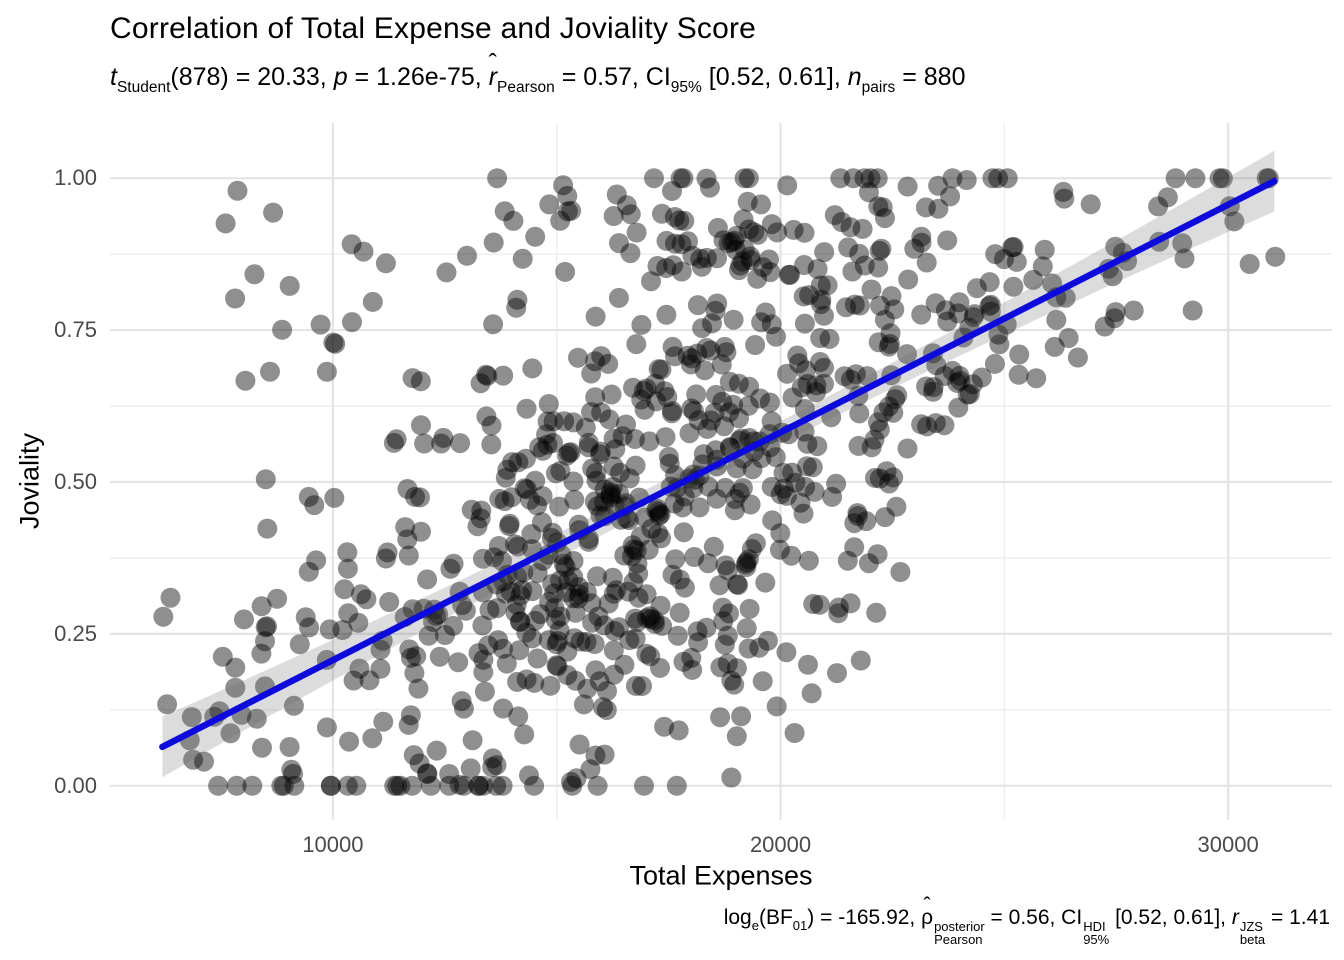  What do you see at coordinates (75, 481) in the screenshot?
I see `y-tick-label: 0.50` at bounding box center [75, 481].